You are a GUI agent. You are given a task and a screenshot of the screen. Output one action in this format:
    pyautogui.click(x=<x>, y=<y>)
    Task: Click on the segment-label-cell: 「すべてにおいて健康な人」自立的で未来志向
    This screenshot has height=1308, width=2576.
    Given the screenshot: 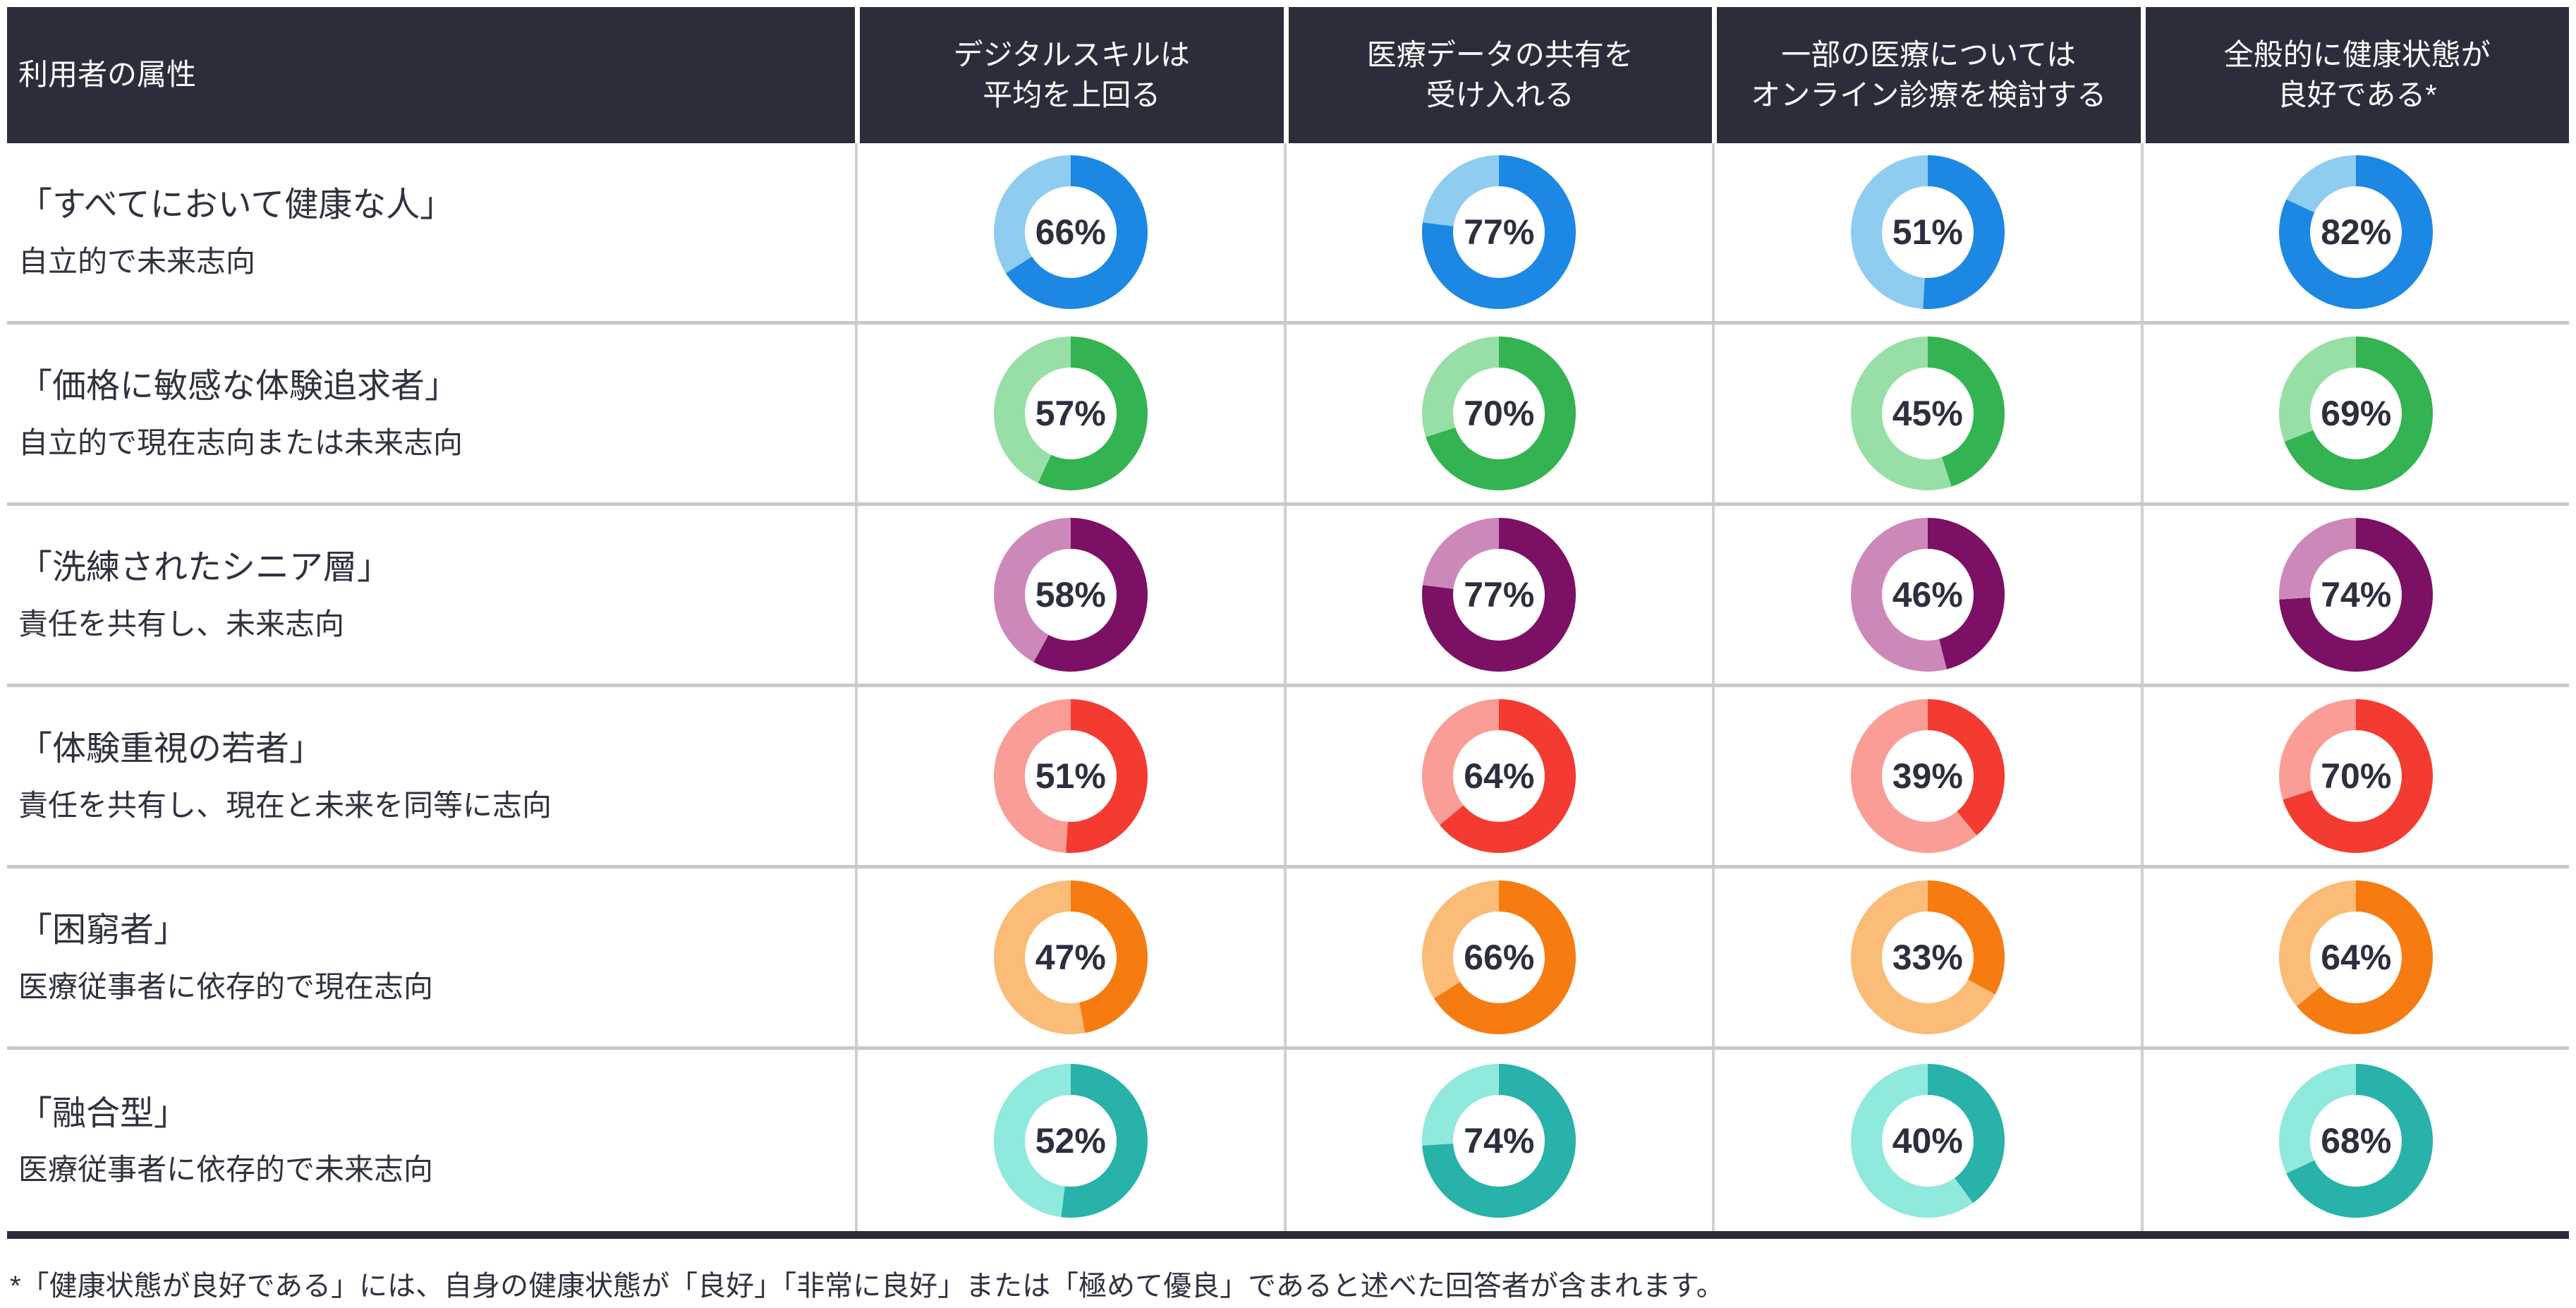 What is the action you would take?
    pyautogui.click(x=431, y=232)
    